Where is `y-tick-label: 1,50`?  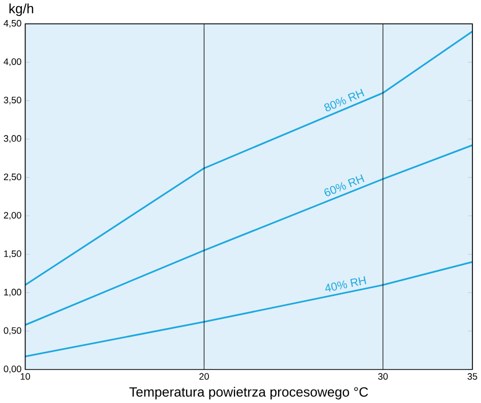 y-tick-label: 1,50 is located at coordinates (13, 254).